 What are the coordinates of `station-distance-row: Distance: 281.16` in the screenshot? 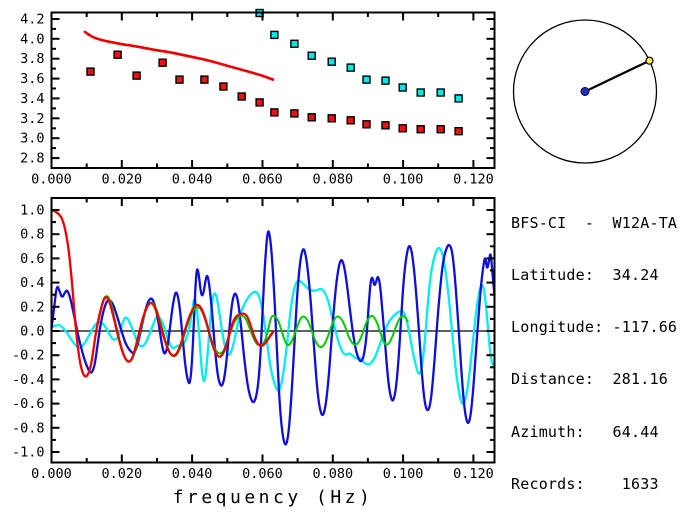 It's located at (589, 379).